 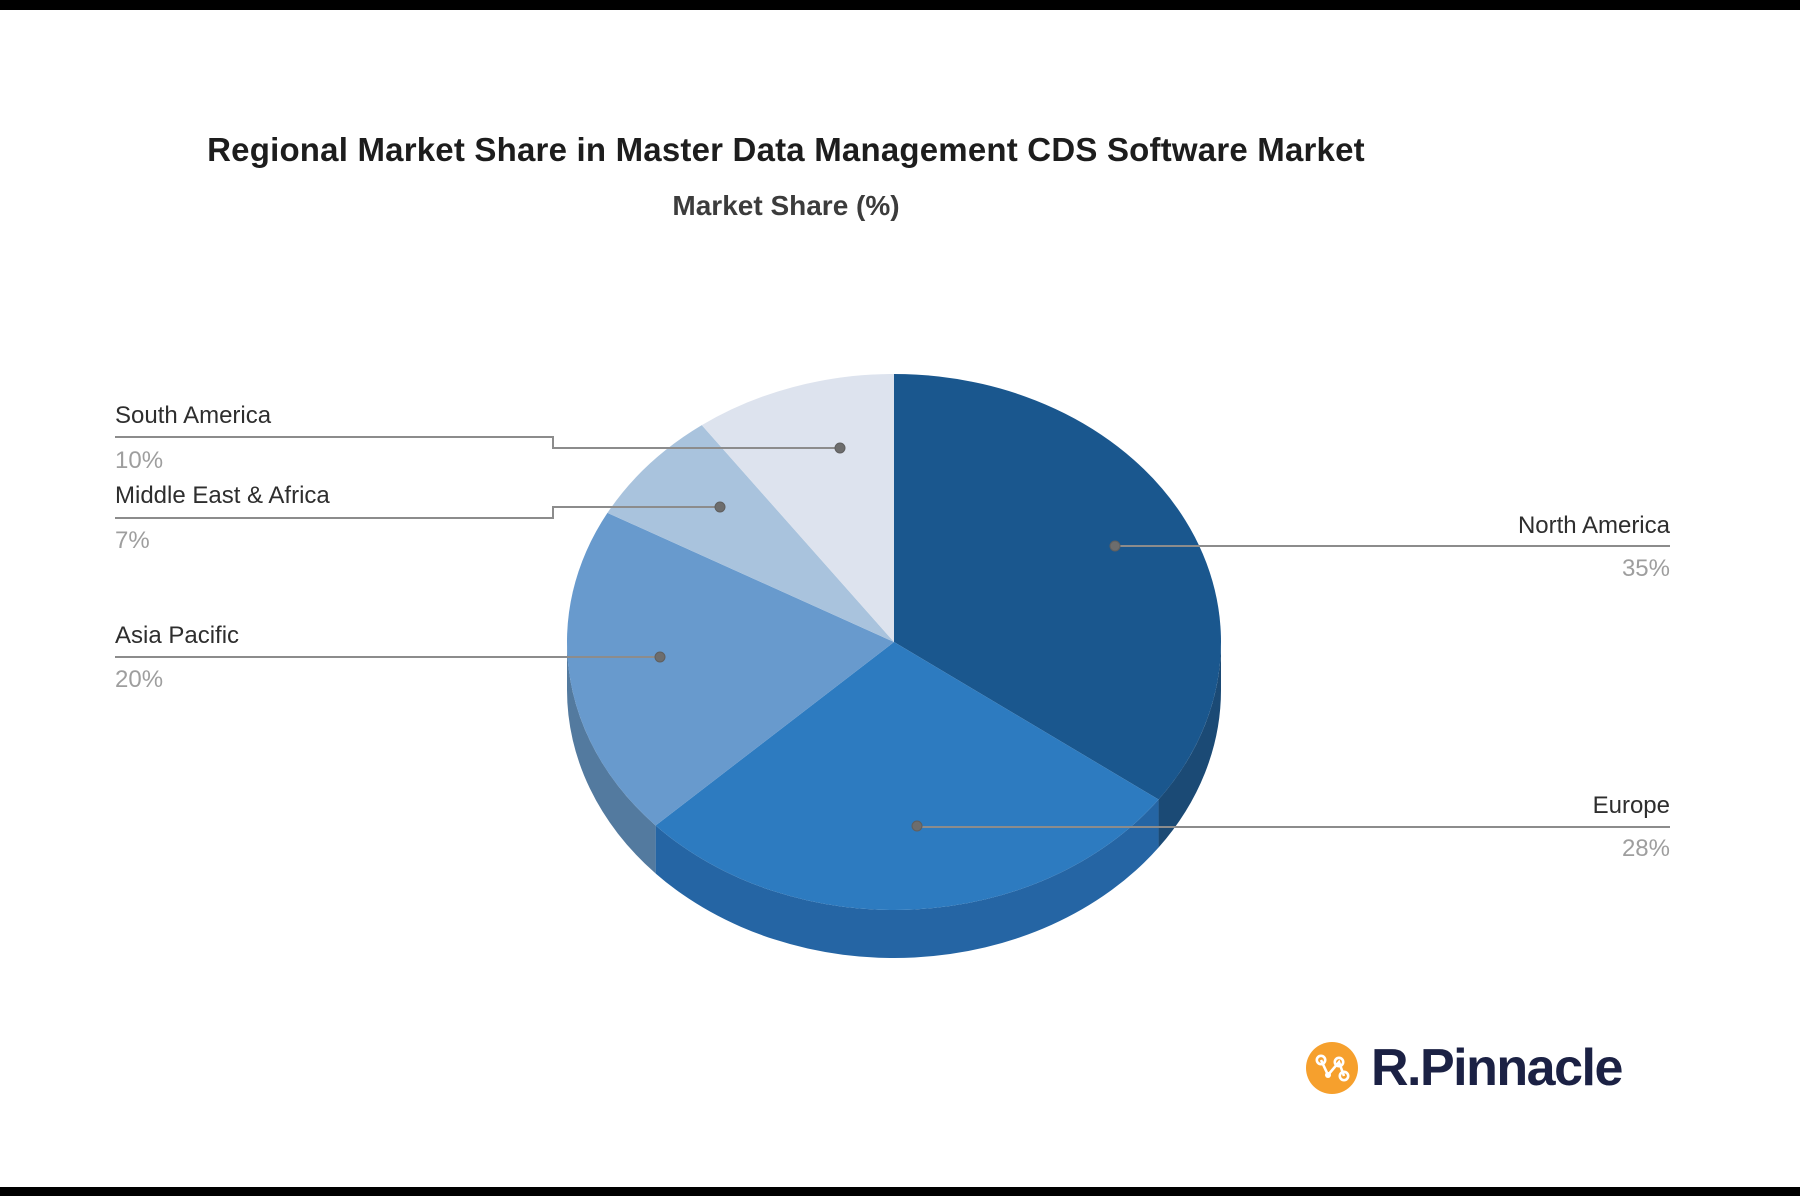 I want to click on pie-slice-south-america, so click(x=797, y=508).